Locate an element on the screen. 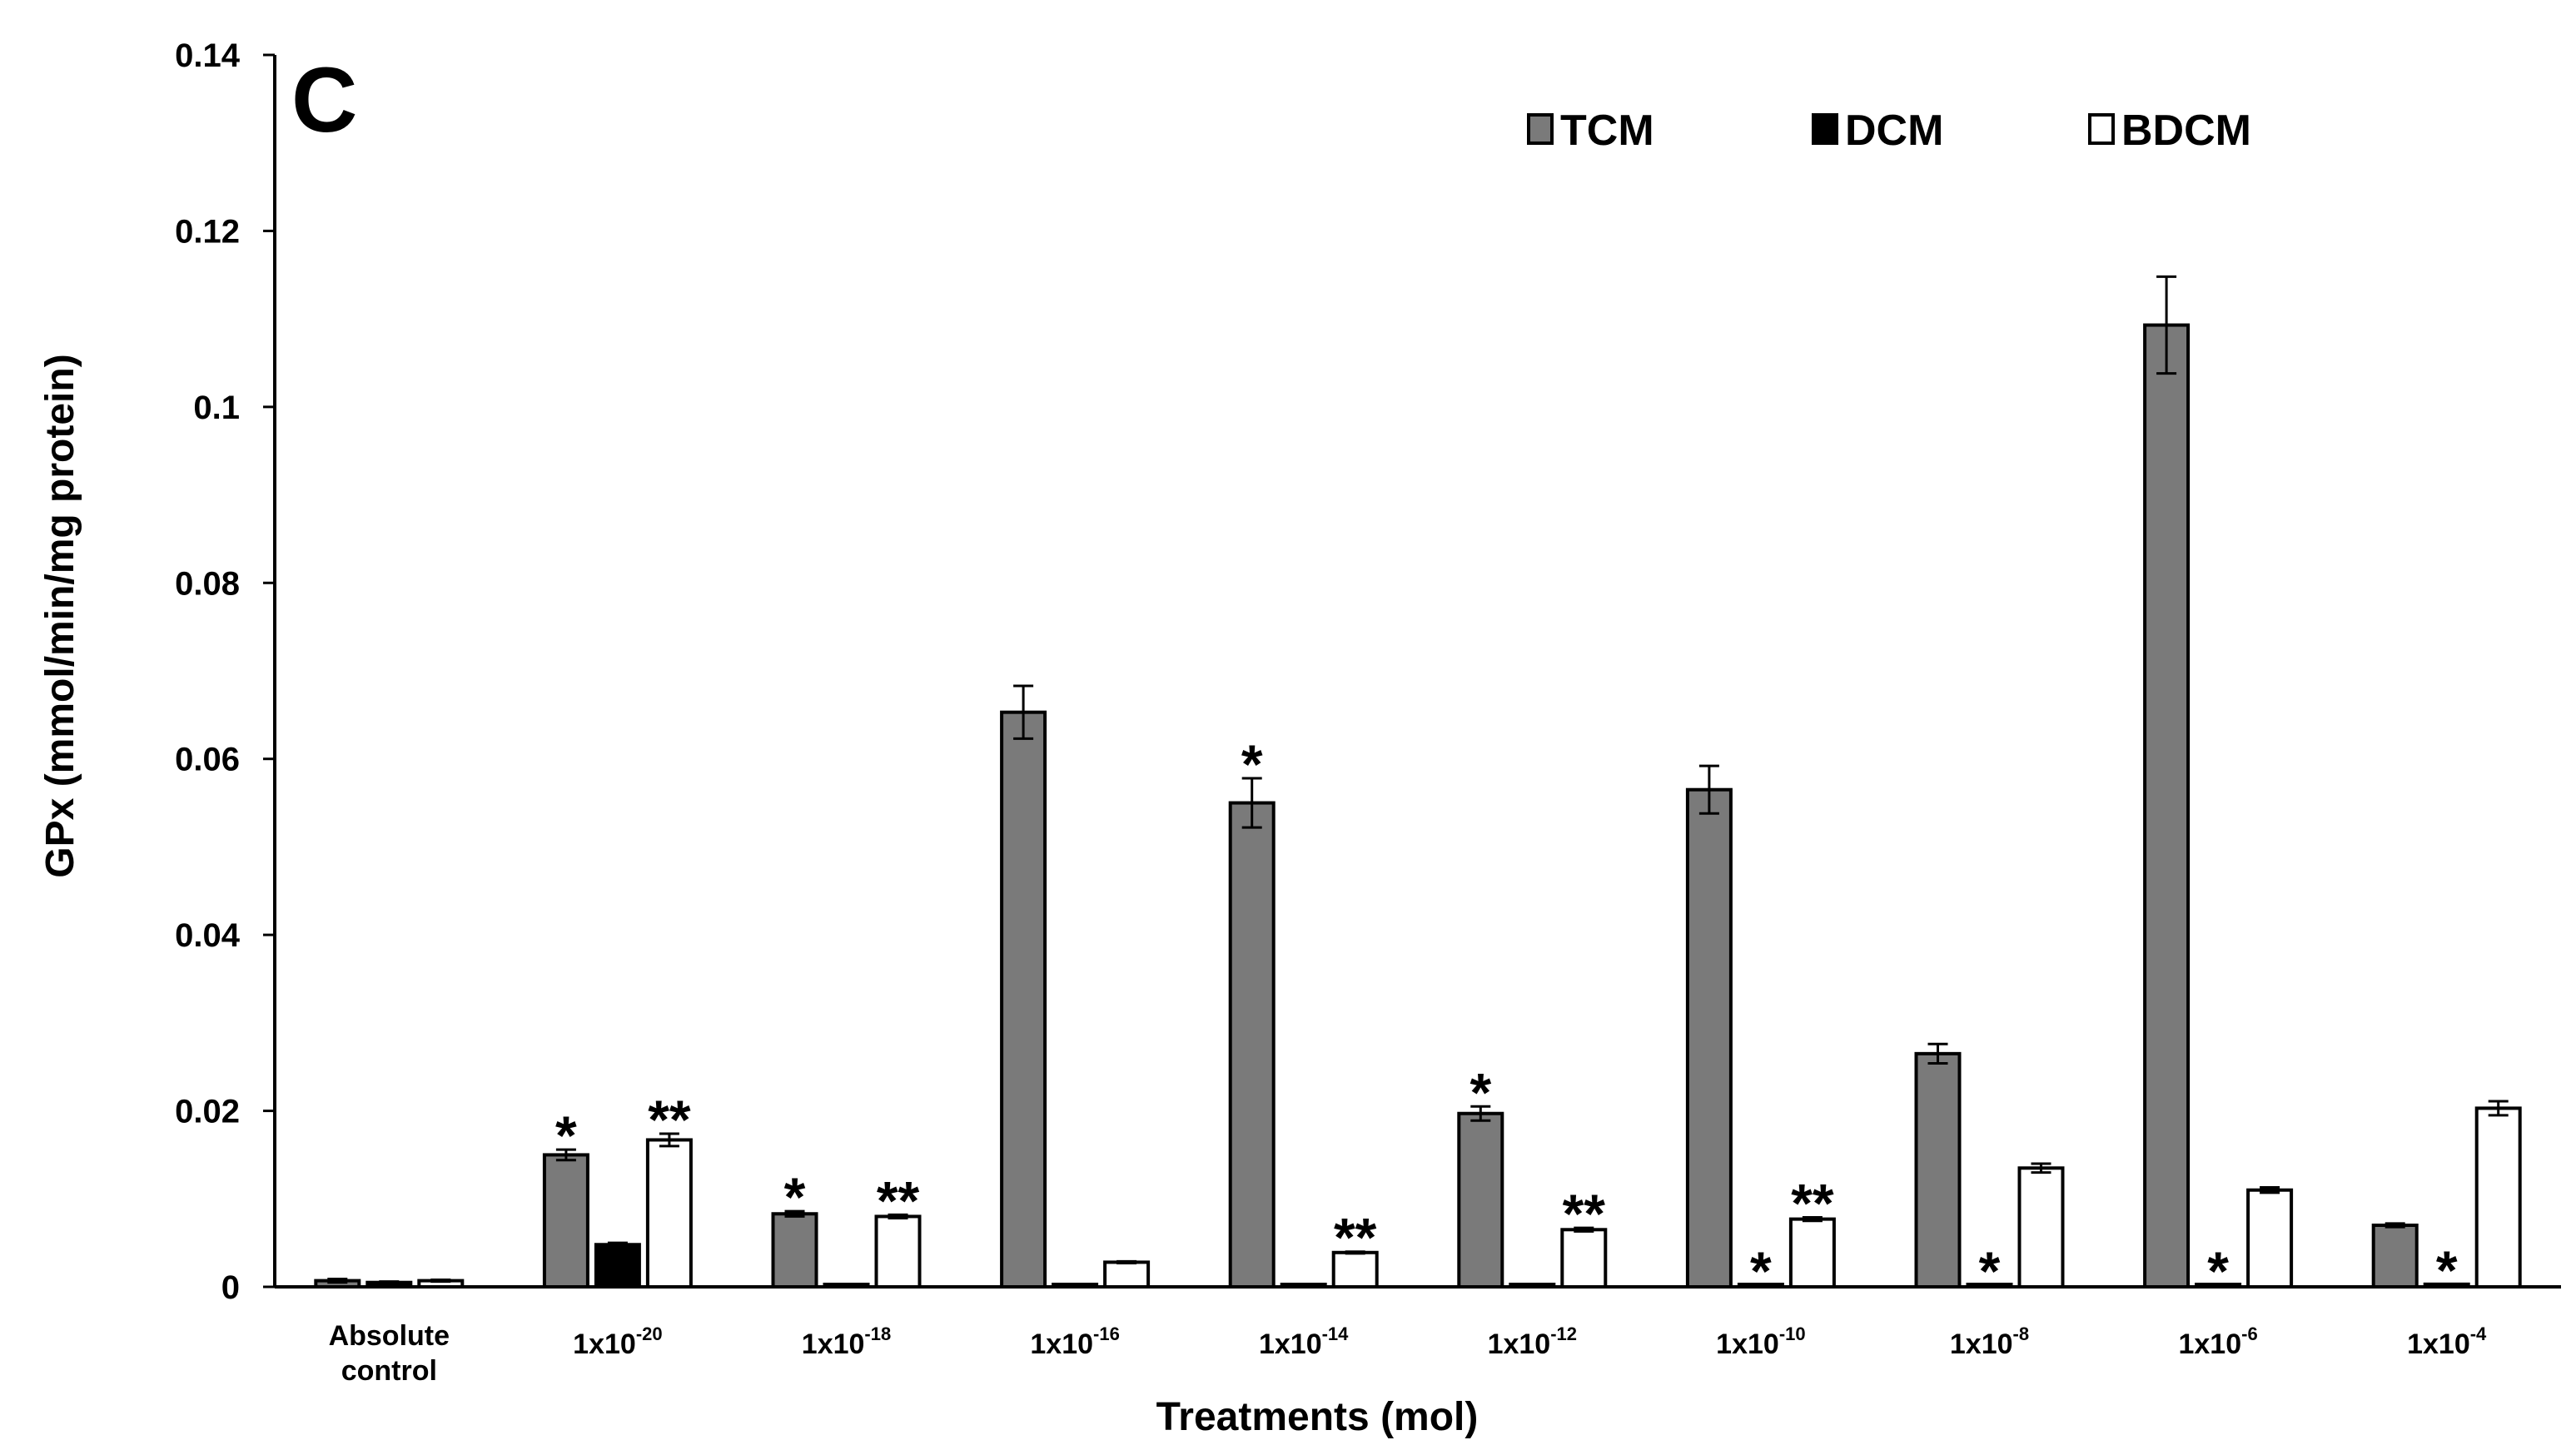 The height and width of the screenshot is (1450, 2576). x-category-label-1e-18: 1x10⁻¹⁸ is located at coordinates (846, 1341).